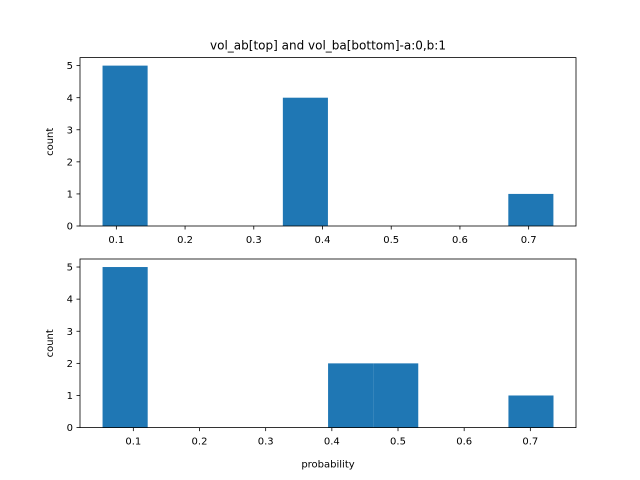 This screenshot has height=480, width=640. Describe the element at coordinates (398, 442) in the screenshot. I see `bottom-x-tick-label-4: 0.5` at that location.